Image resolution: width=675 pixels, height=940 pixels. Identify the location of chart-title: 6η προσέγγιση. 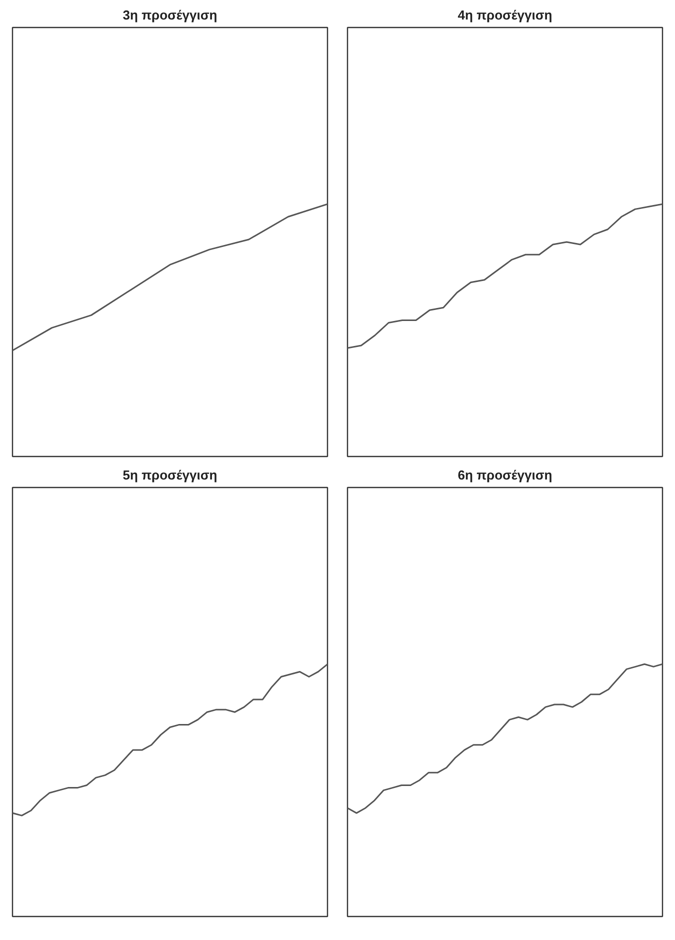
(505, 475).